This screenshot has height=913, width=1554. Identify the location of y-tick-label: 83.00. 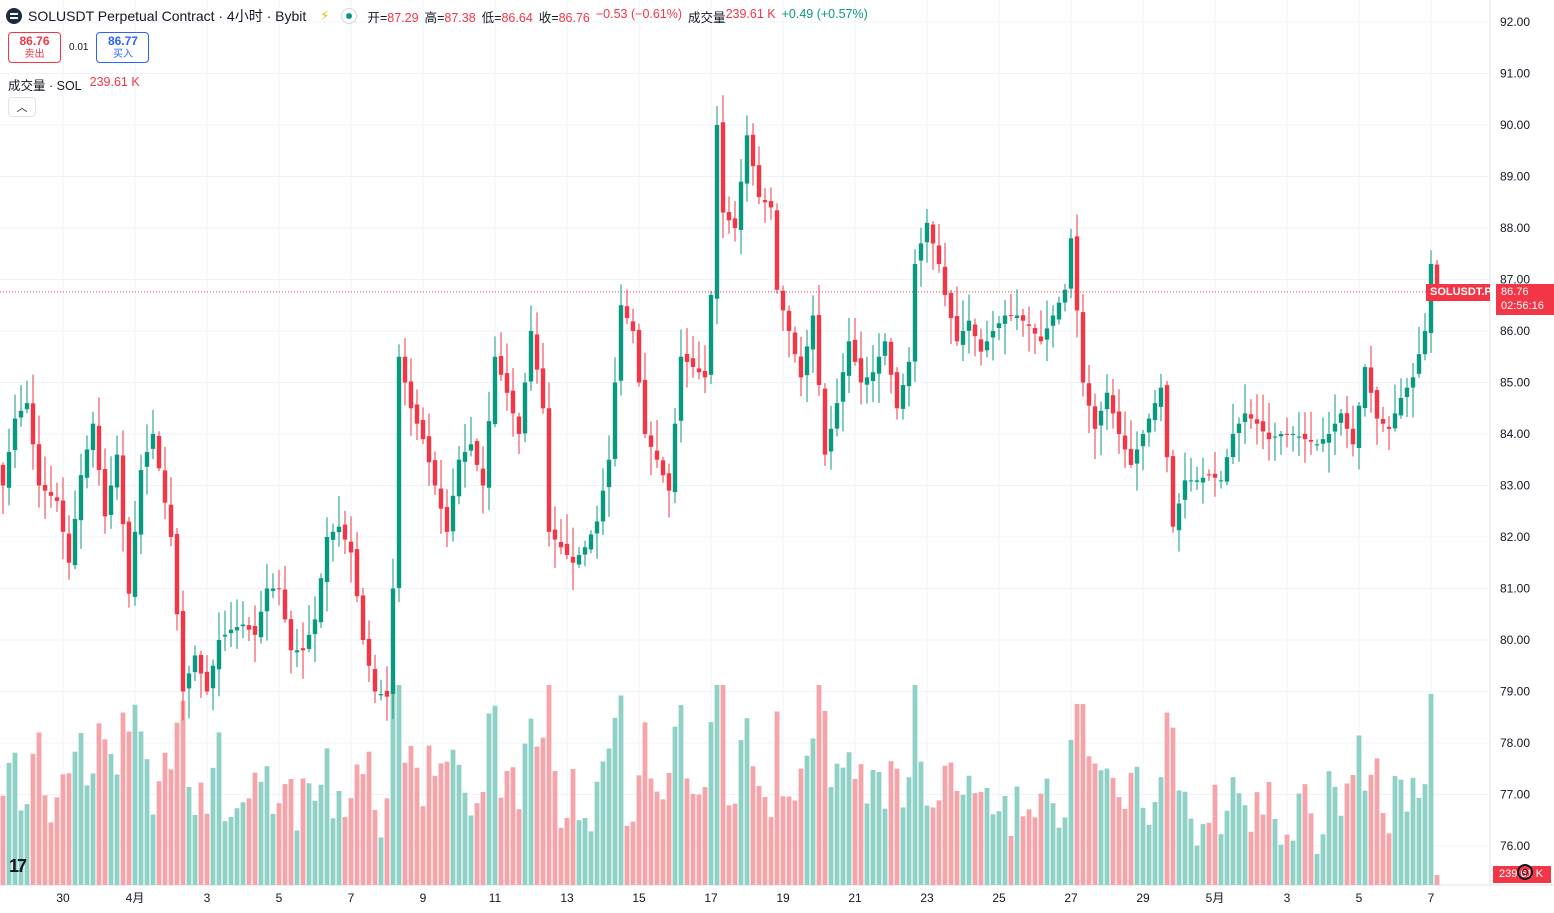
(1515, 486).